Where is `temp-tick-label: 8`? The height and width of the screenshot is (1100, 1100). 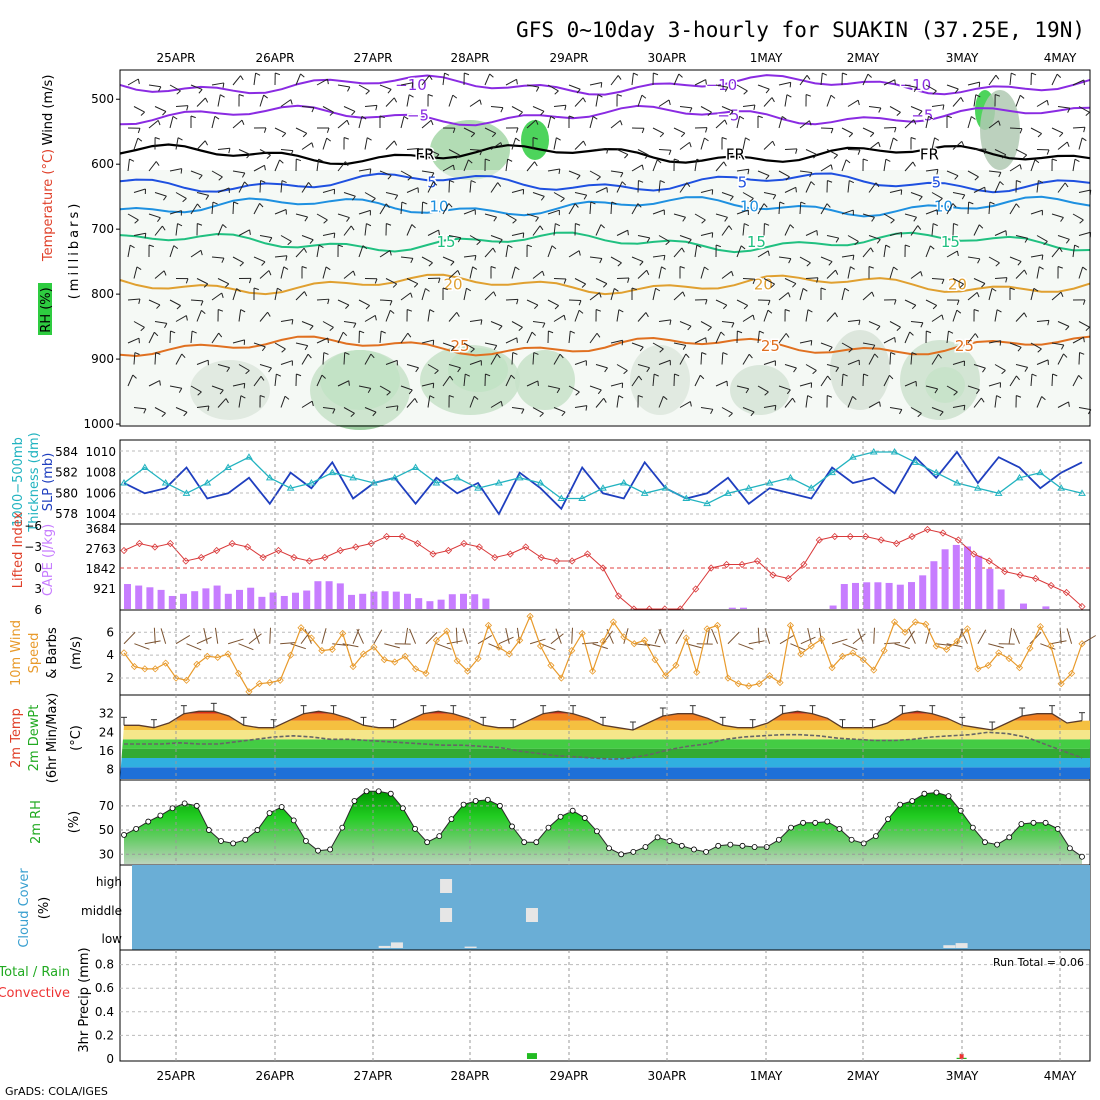
temp-tick-label: 8 is located at coordinates (110, 770).